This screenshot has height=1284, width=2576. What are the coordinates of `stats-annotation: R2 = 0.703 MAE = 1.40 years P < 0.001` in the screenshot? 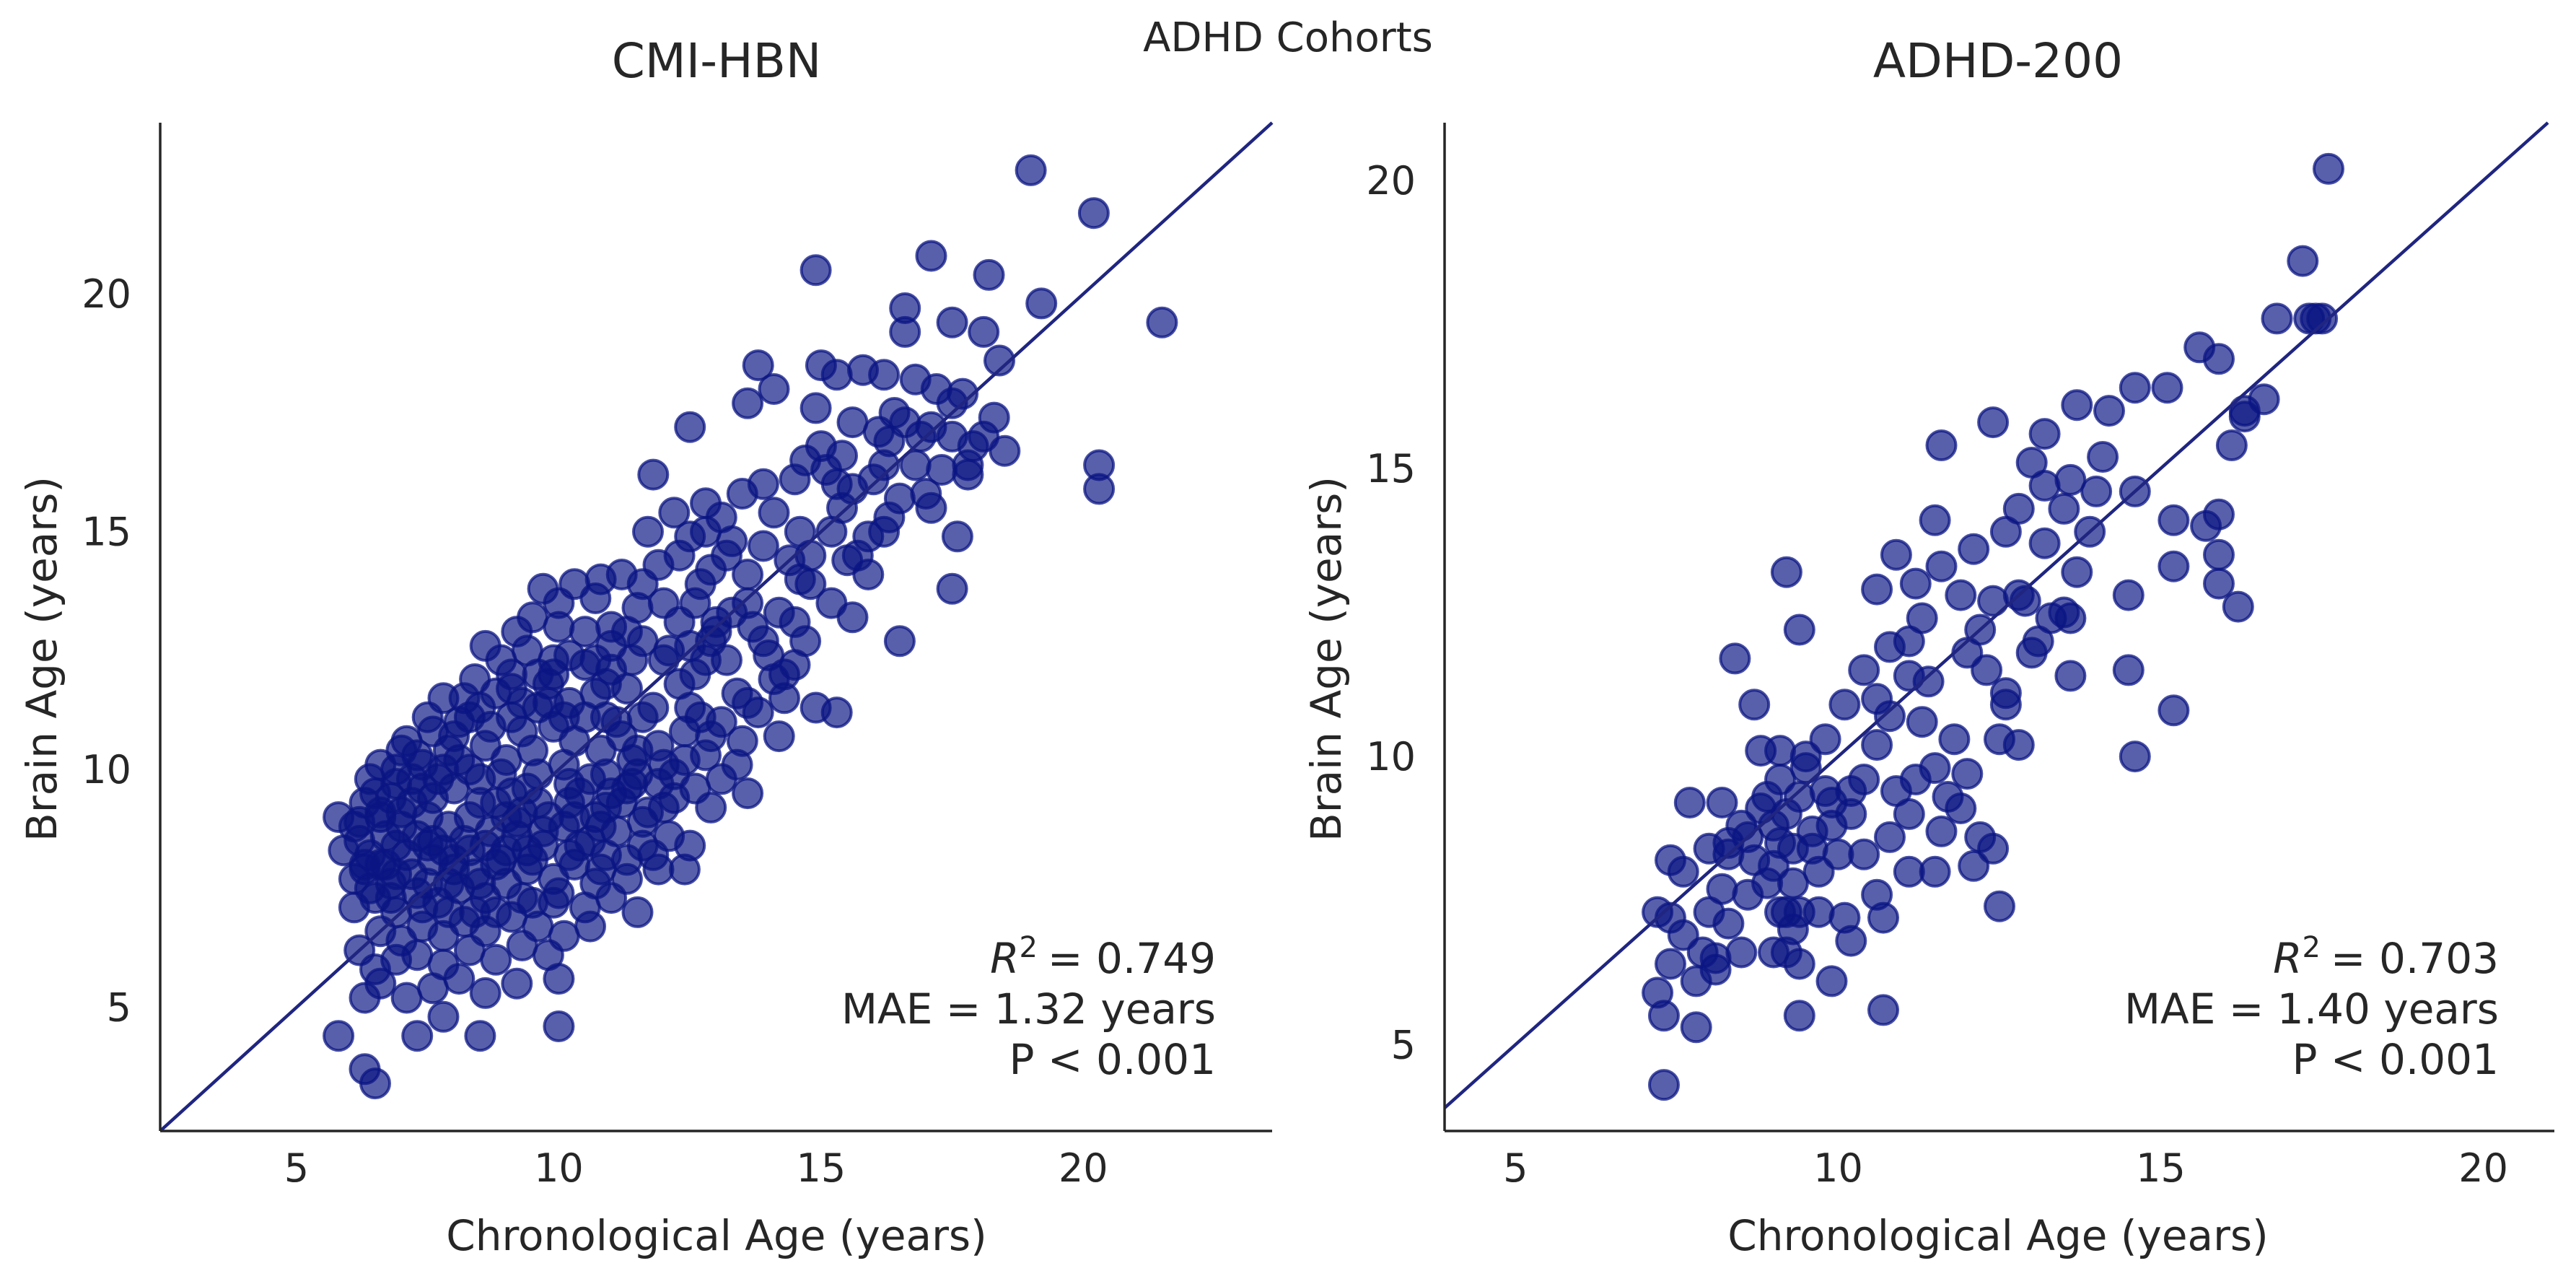 It's located at (2311, 1007).